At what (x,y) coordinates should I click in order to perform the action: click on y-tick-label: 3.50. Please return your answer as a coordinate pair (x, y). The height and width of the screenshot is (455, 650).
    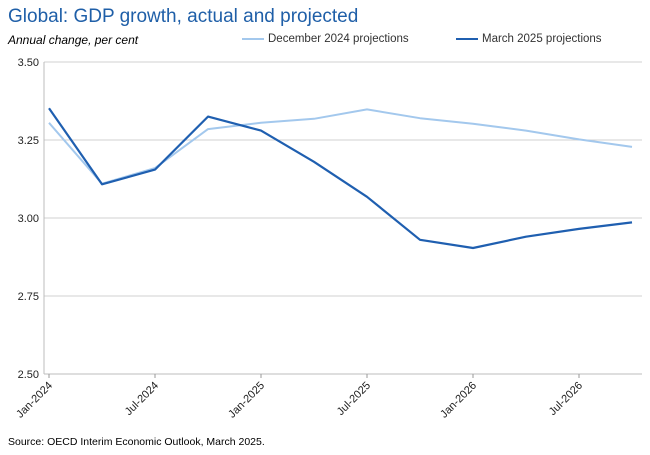
    Looking at the image, I should click on (28, 63).